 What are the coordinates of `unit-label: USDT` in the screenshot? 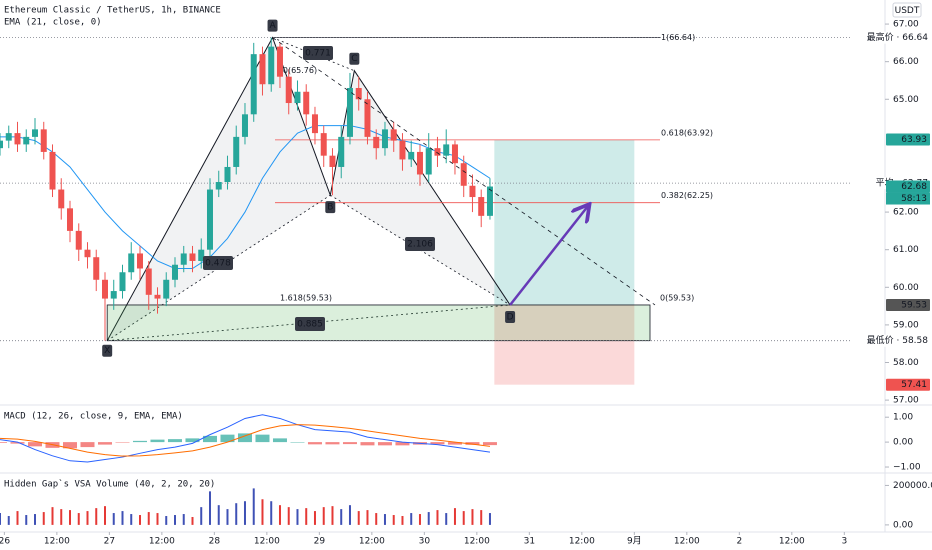 It's located at (907, 11).